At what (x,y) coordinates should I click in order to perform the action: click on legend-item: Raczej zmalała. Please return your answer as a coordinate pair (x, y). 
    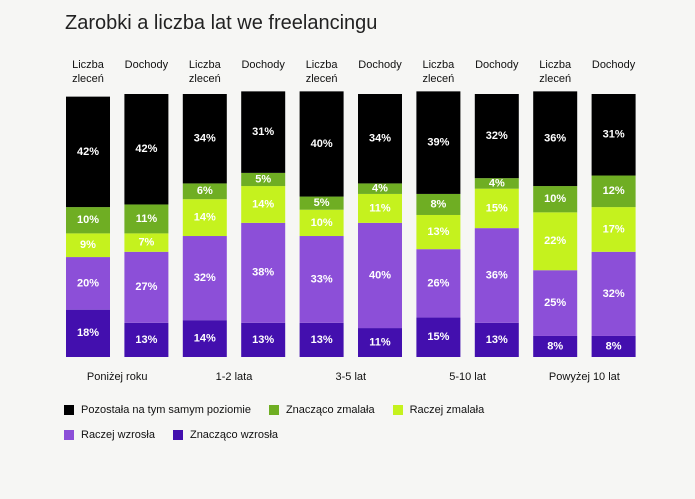
    Looking at the image, I should click on (438, 410).